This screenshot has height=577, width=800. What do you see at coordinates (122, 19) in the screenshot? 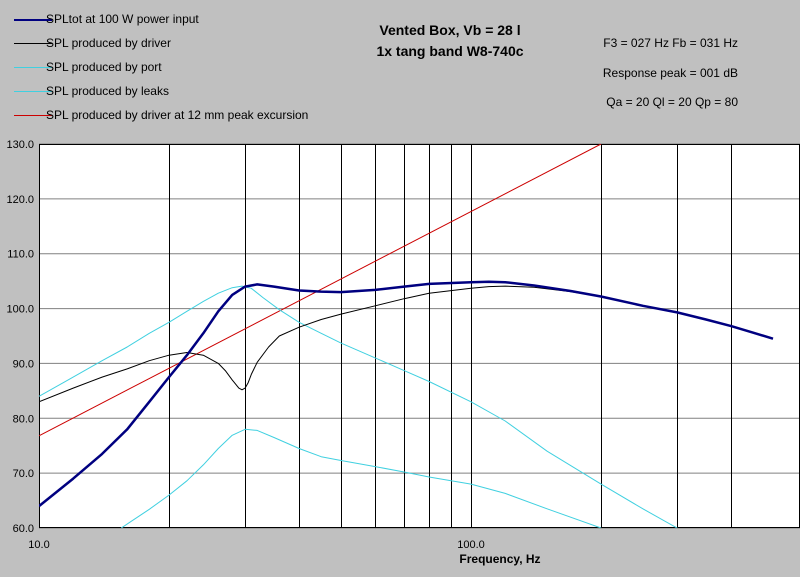
I see `legend-label: SPLtot at 100 W power input` at bounding box center [122, 19].